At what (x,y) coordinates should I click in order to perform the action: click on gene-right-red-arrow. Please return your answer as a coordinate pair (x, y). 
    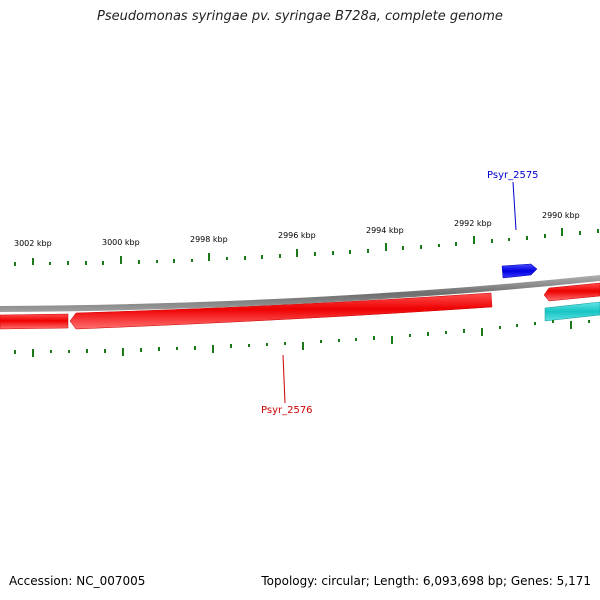
    Looking at the image, I should click on (571, 292).